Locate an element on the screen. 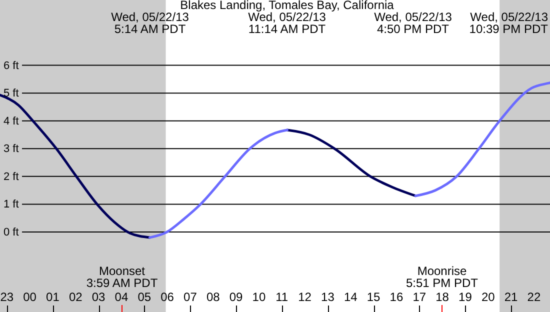  annotation: Moonrise 5:51 PM PDT is located at coordinates (442, 277).